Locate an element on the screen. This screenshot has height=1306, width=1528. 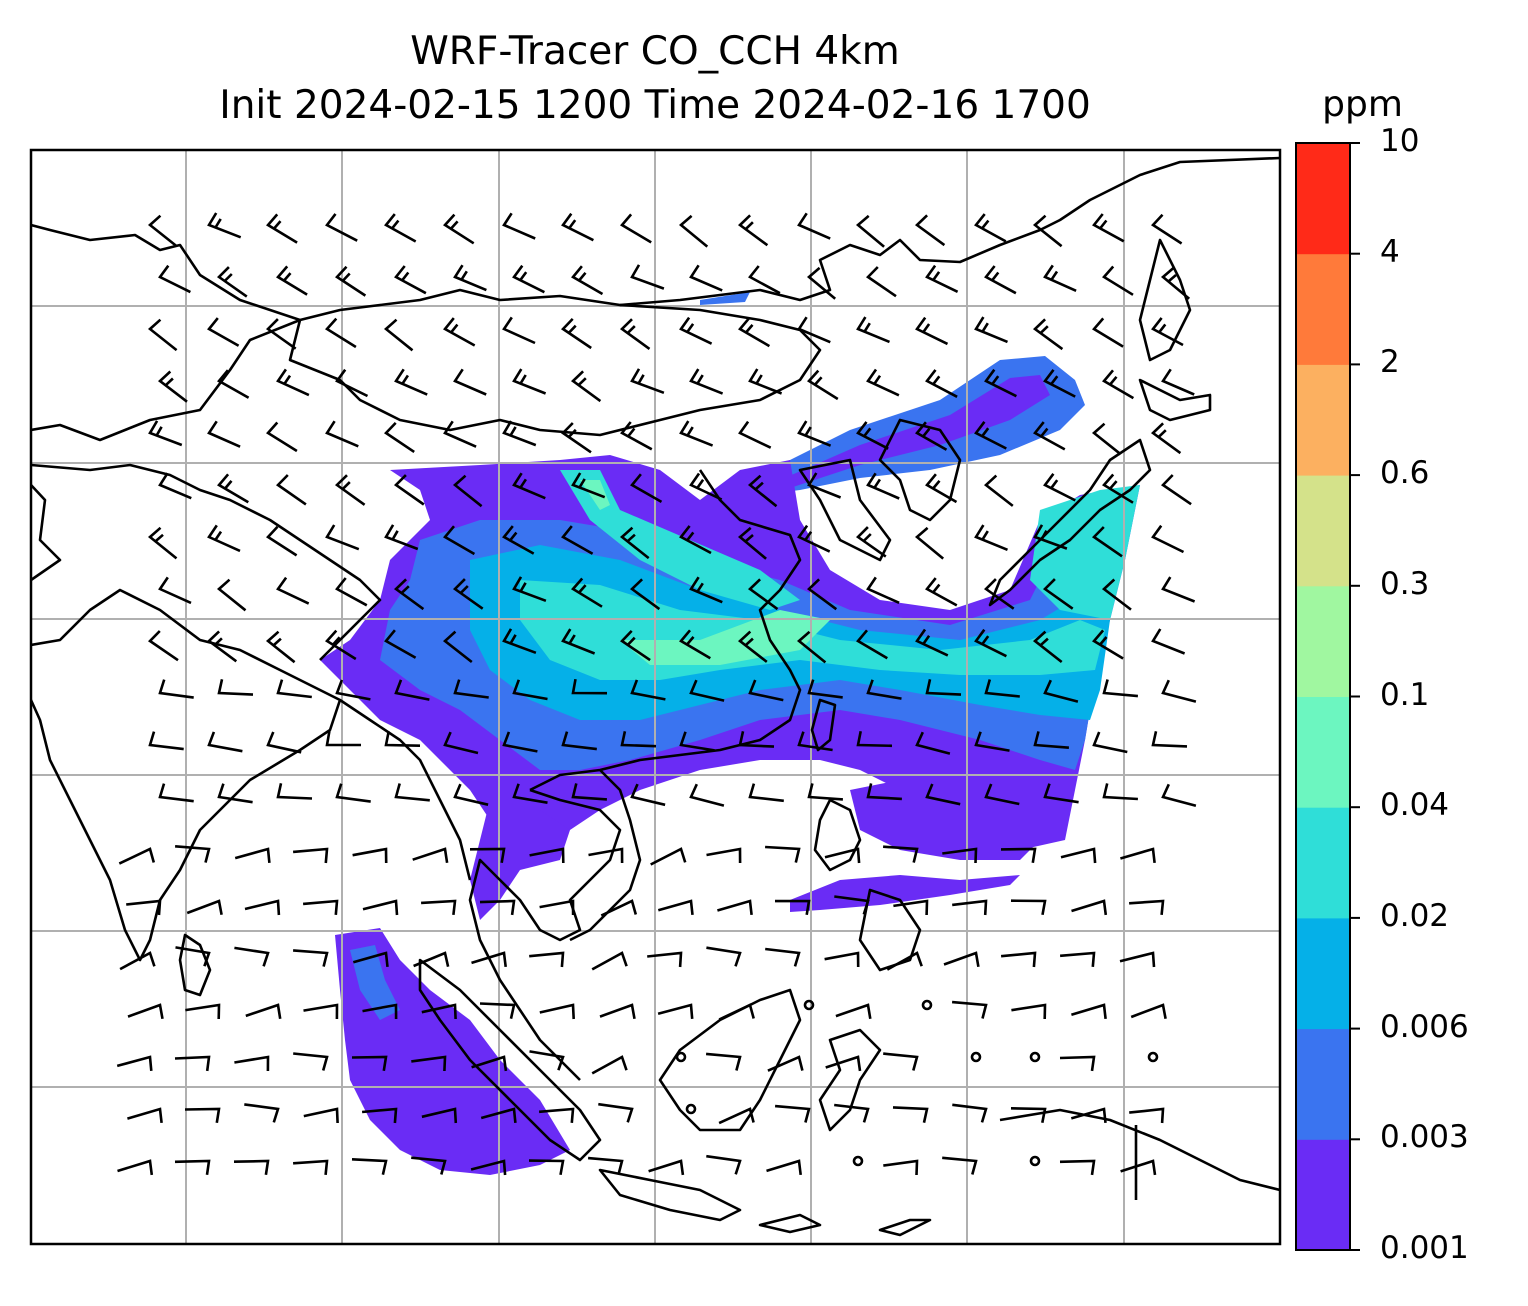
coastline-hokkaido is located at coordinates (1165, 300).